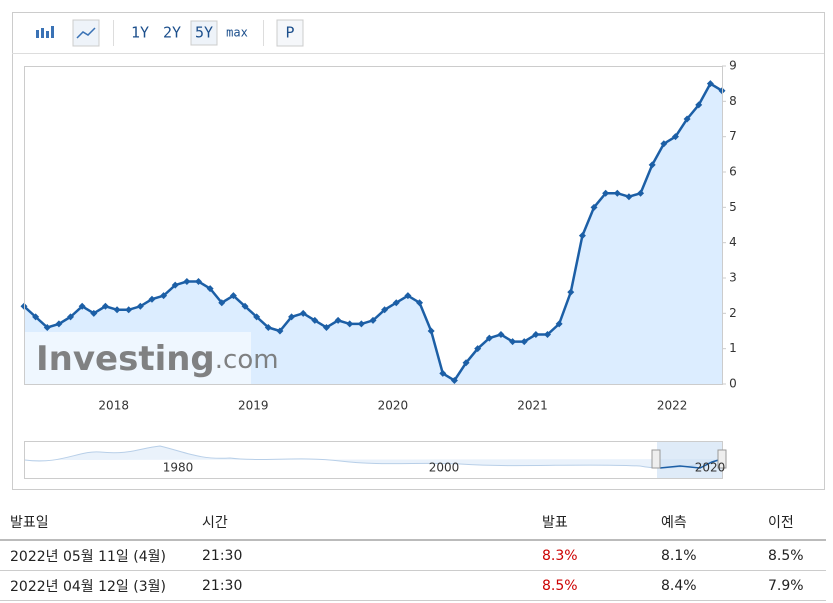  I want to click on range-button: 2Y, so click(172, 33).